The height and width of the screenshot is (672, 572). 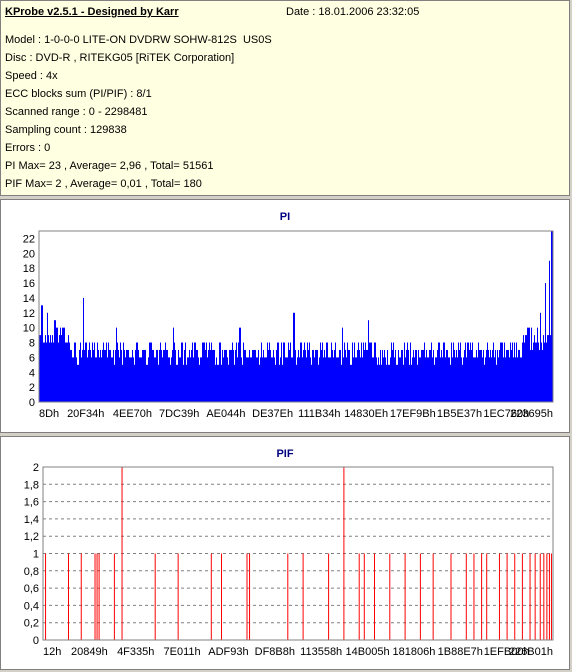 What do you see at coordinates (29, 239) in the screenshot?
I see `pi-y-tick-label: 22` at bounding box center [29, 239].